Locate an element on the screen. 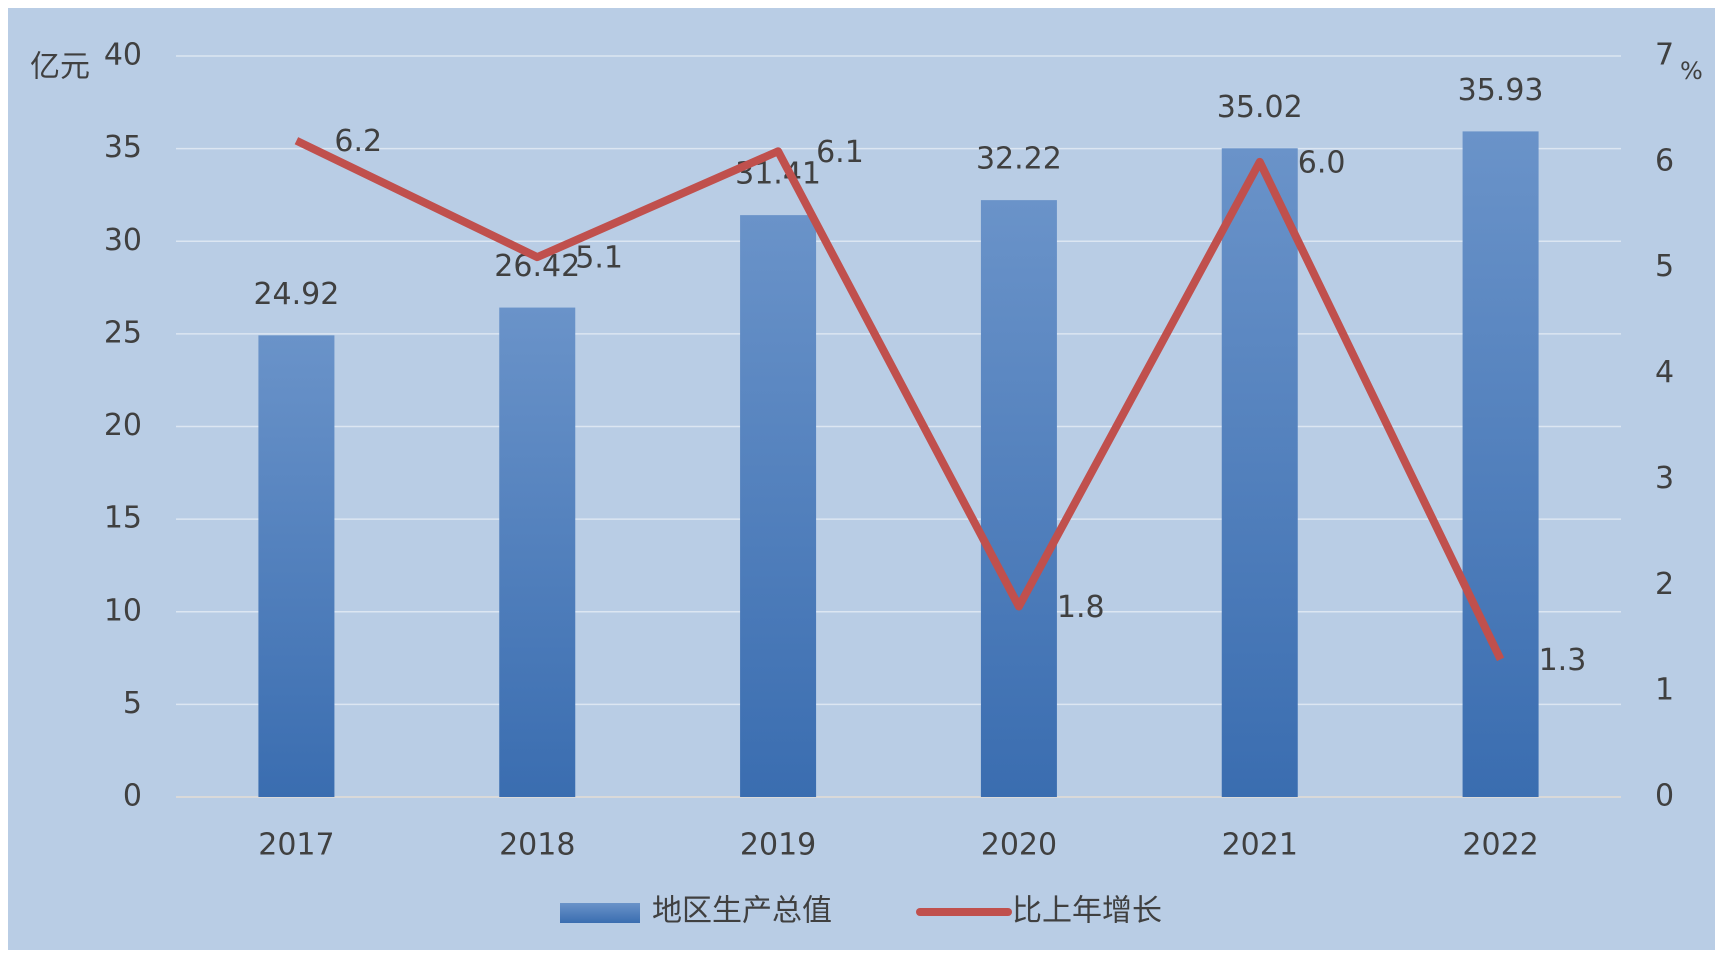  y-tick-label: 15 is located at coordinates (123, 518).